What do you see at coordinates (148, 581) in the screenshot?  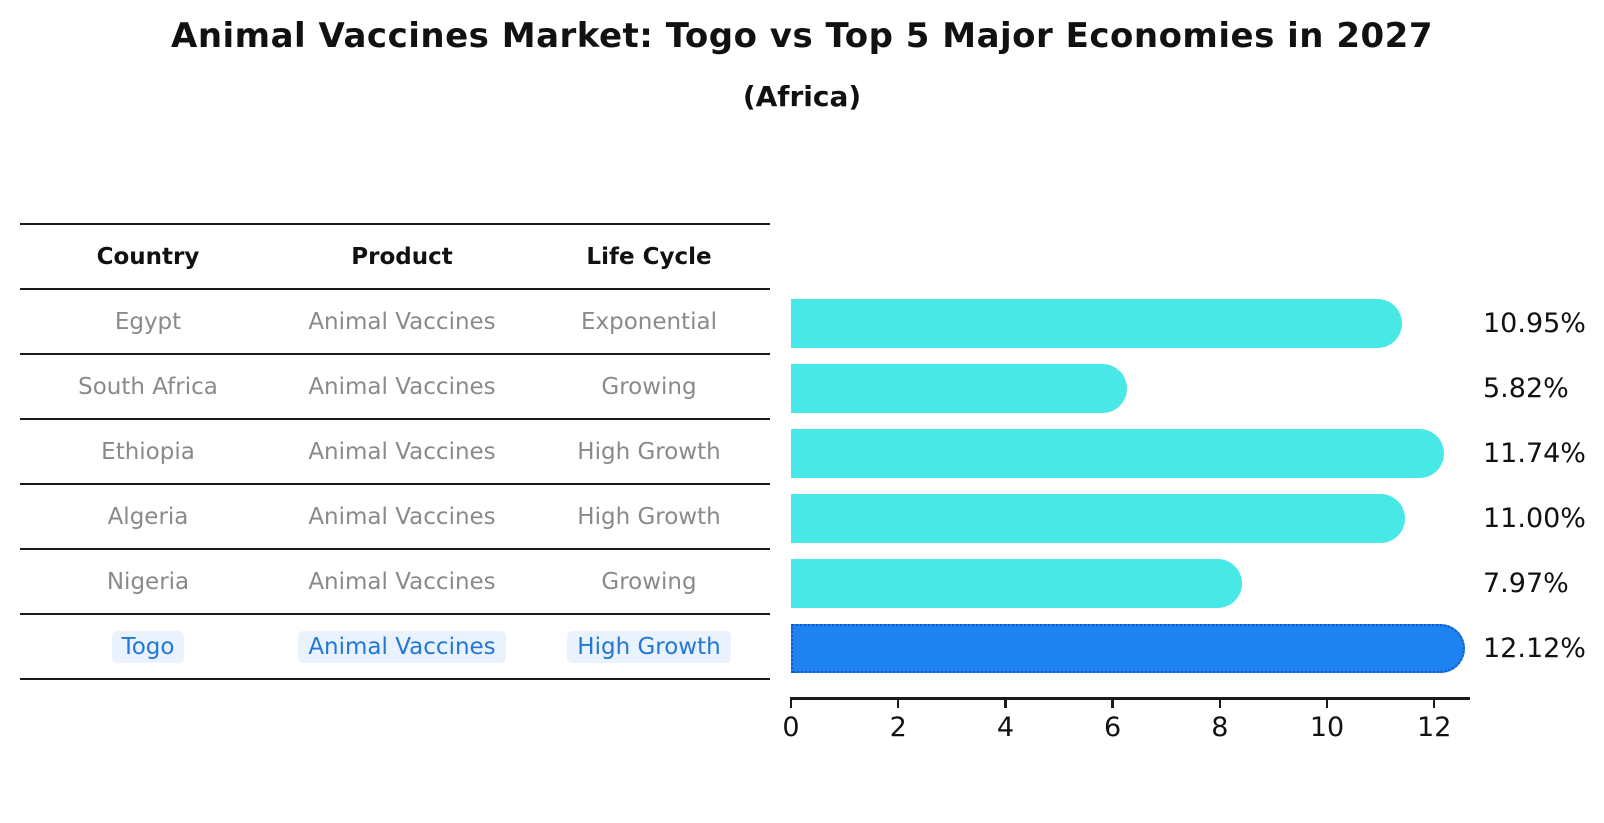 I see `table-cell-country: Nigeria` at bounding box center [148, 581].